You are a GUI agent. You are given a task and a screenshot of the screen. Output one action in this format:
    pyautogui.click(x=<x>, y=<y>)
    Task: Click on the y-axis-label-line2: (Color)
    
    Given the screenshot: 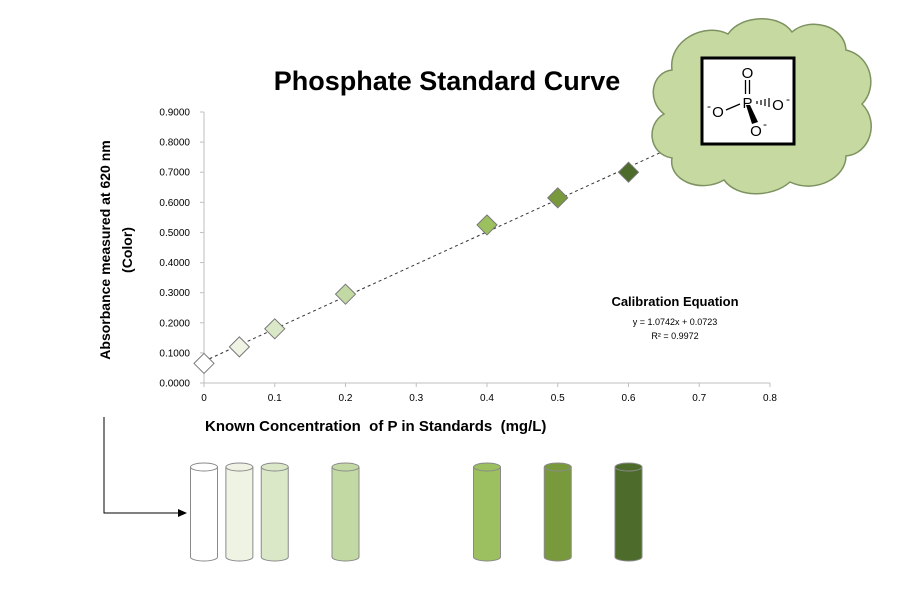 What is the action you would take?
    pyautogui.click(x=127, y=250)
    